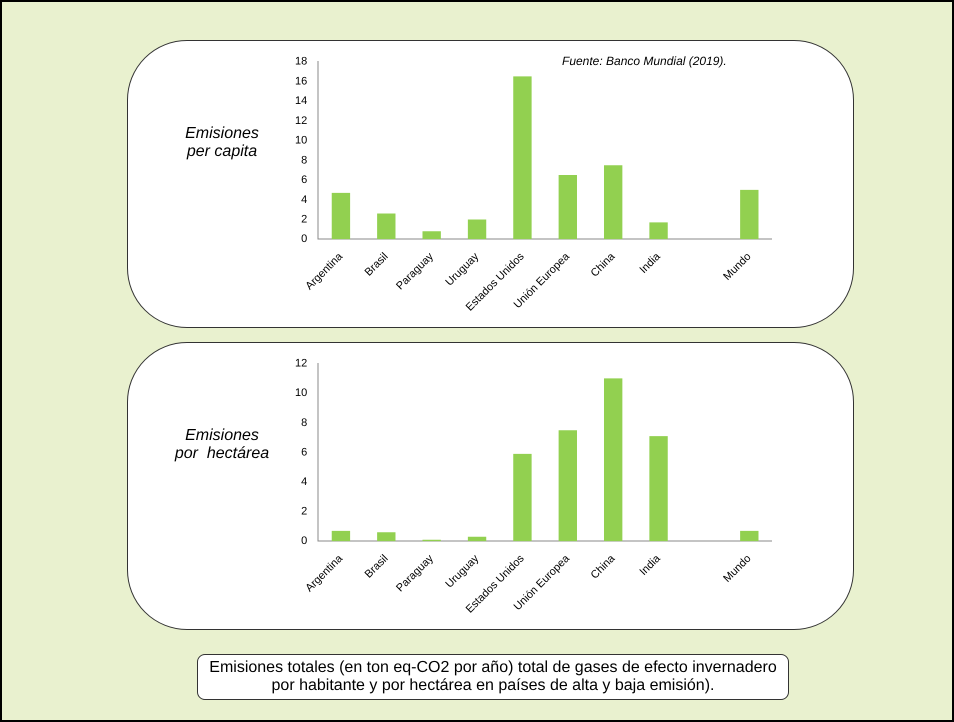 This screenshot has height=722, width=954. I want to click on y-tick-label: 18, so click(301, 62).